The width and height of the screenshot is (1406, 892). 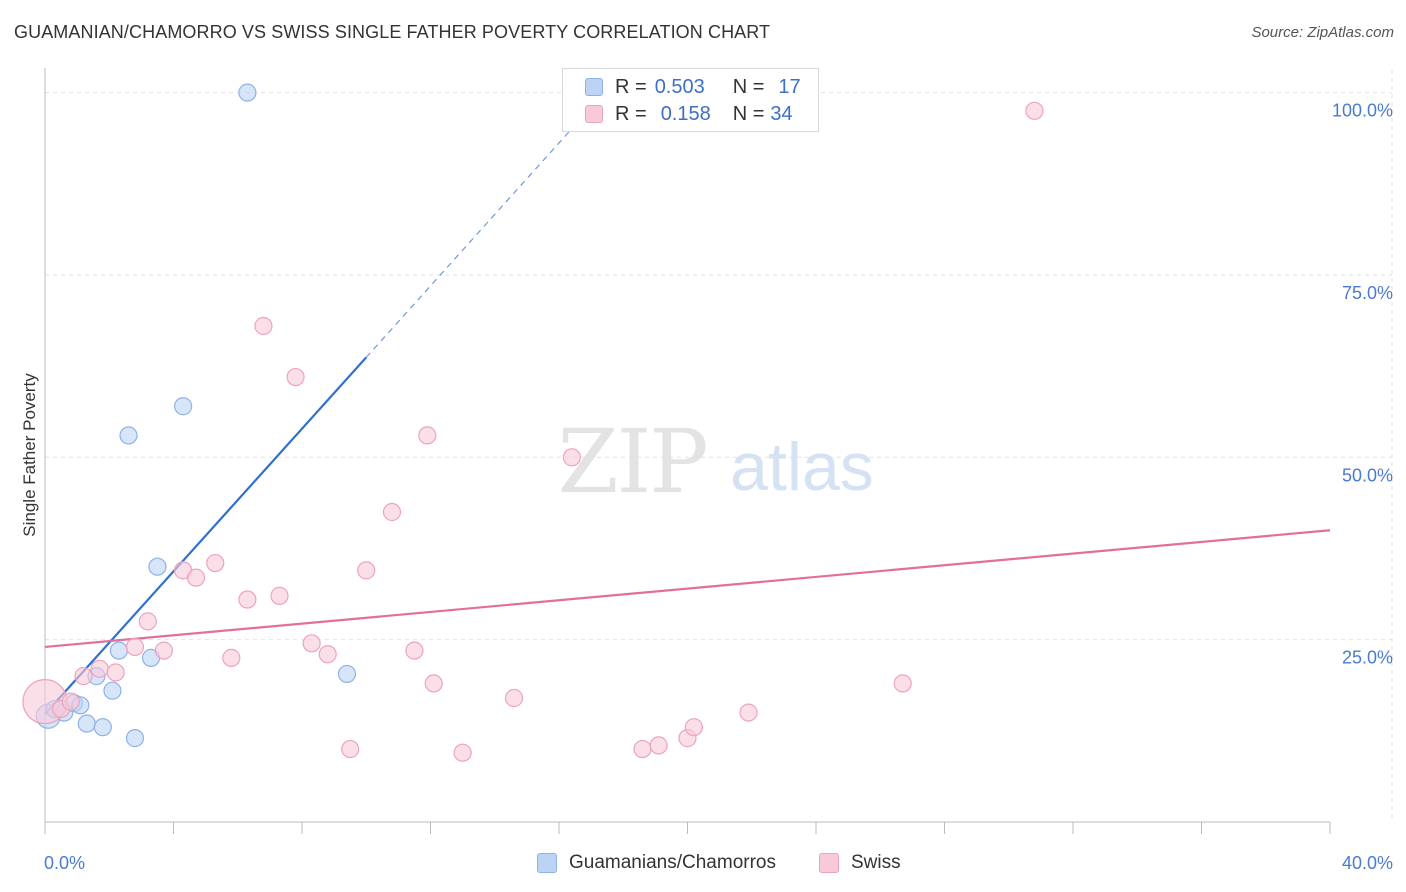 I want to click on legend-swatch-blue, so click(x=594, y=87).